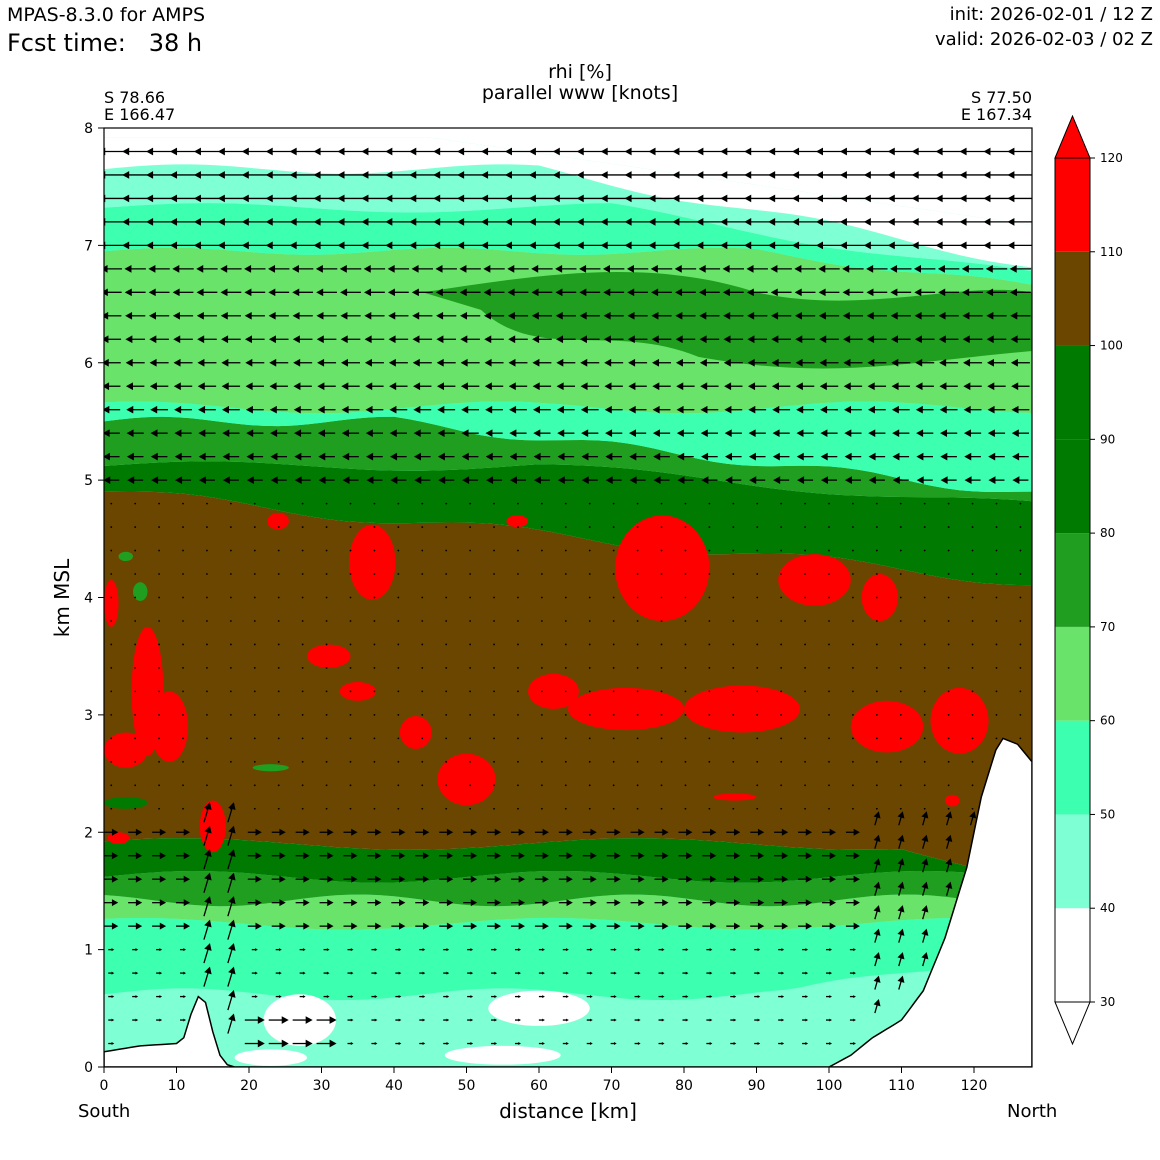  Describe the element at coordinates (1111, 346) in the screenshot. I see `colorbar-label-7: 100` at that location.